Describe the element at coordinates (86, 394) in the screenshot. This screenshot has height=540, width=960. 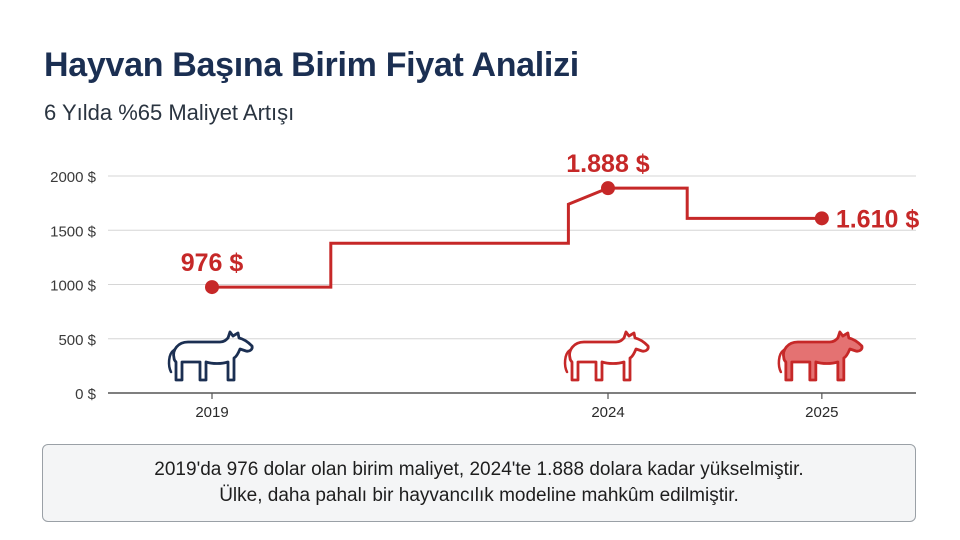
I see `y-tick-label-0: 0 $` at that location.